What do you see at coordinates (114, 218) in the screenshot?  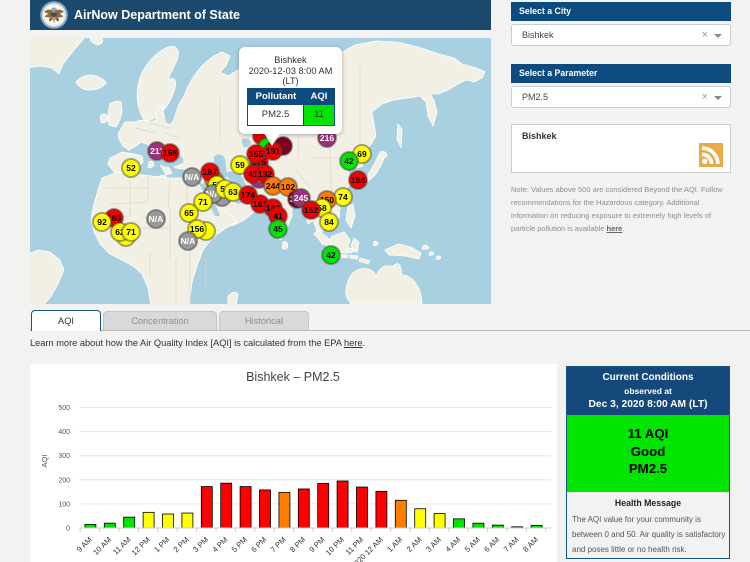 I see `svg-text: 163` at bounding box center [114, 218].